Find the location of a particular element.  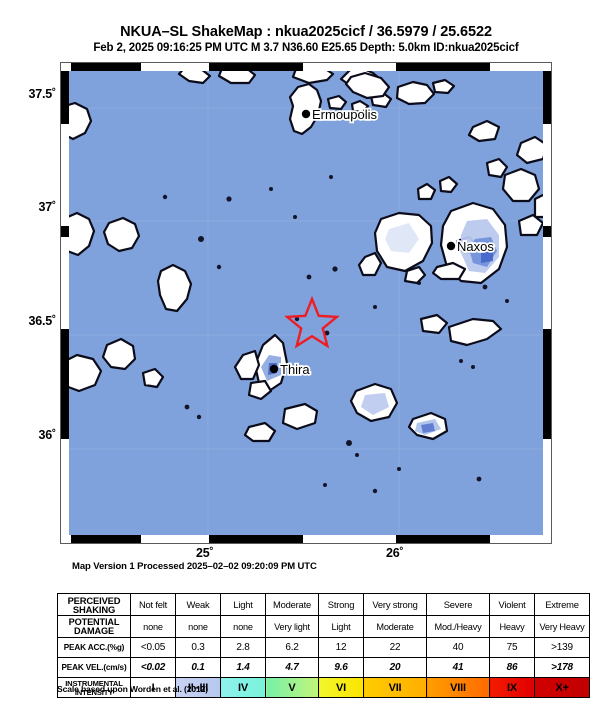

legend-cell: 0.1 is located at coordinates (198, 667).